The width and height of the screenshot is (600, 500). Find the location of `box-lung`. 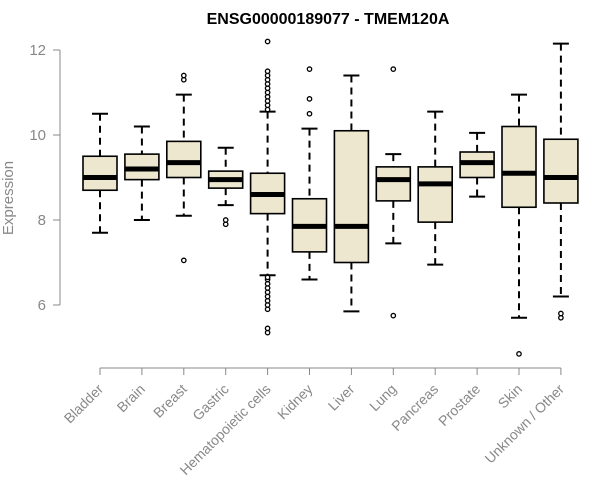

box-lung is located at coordinates (393, 192).